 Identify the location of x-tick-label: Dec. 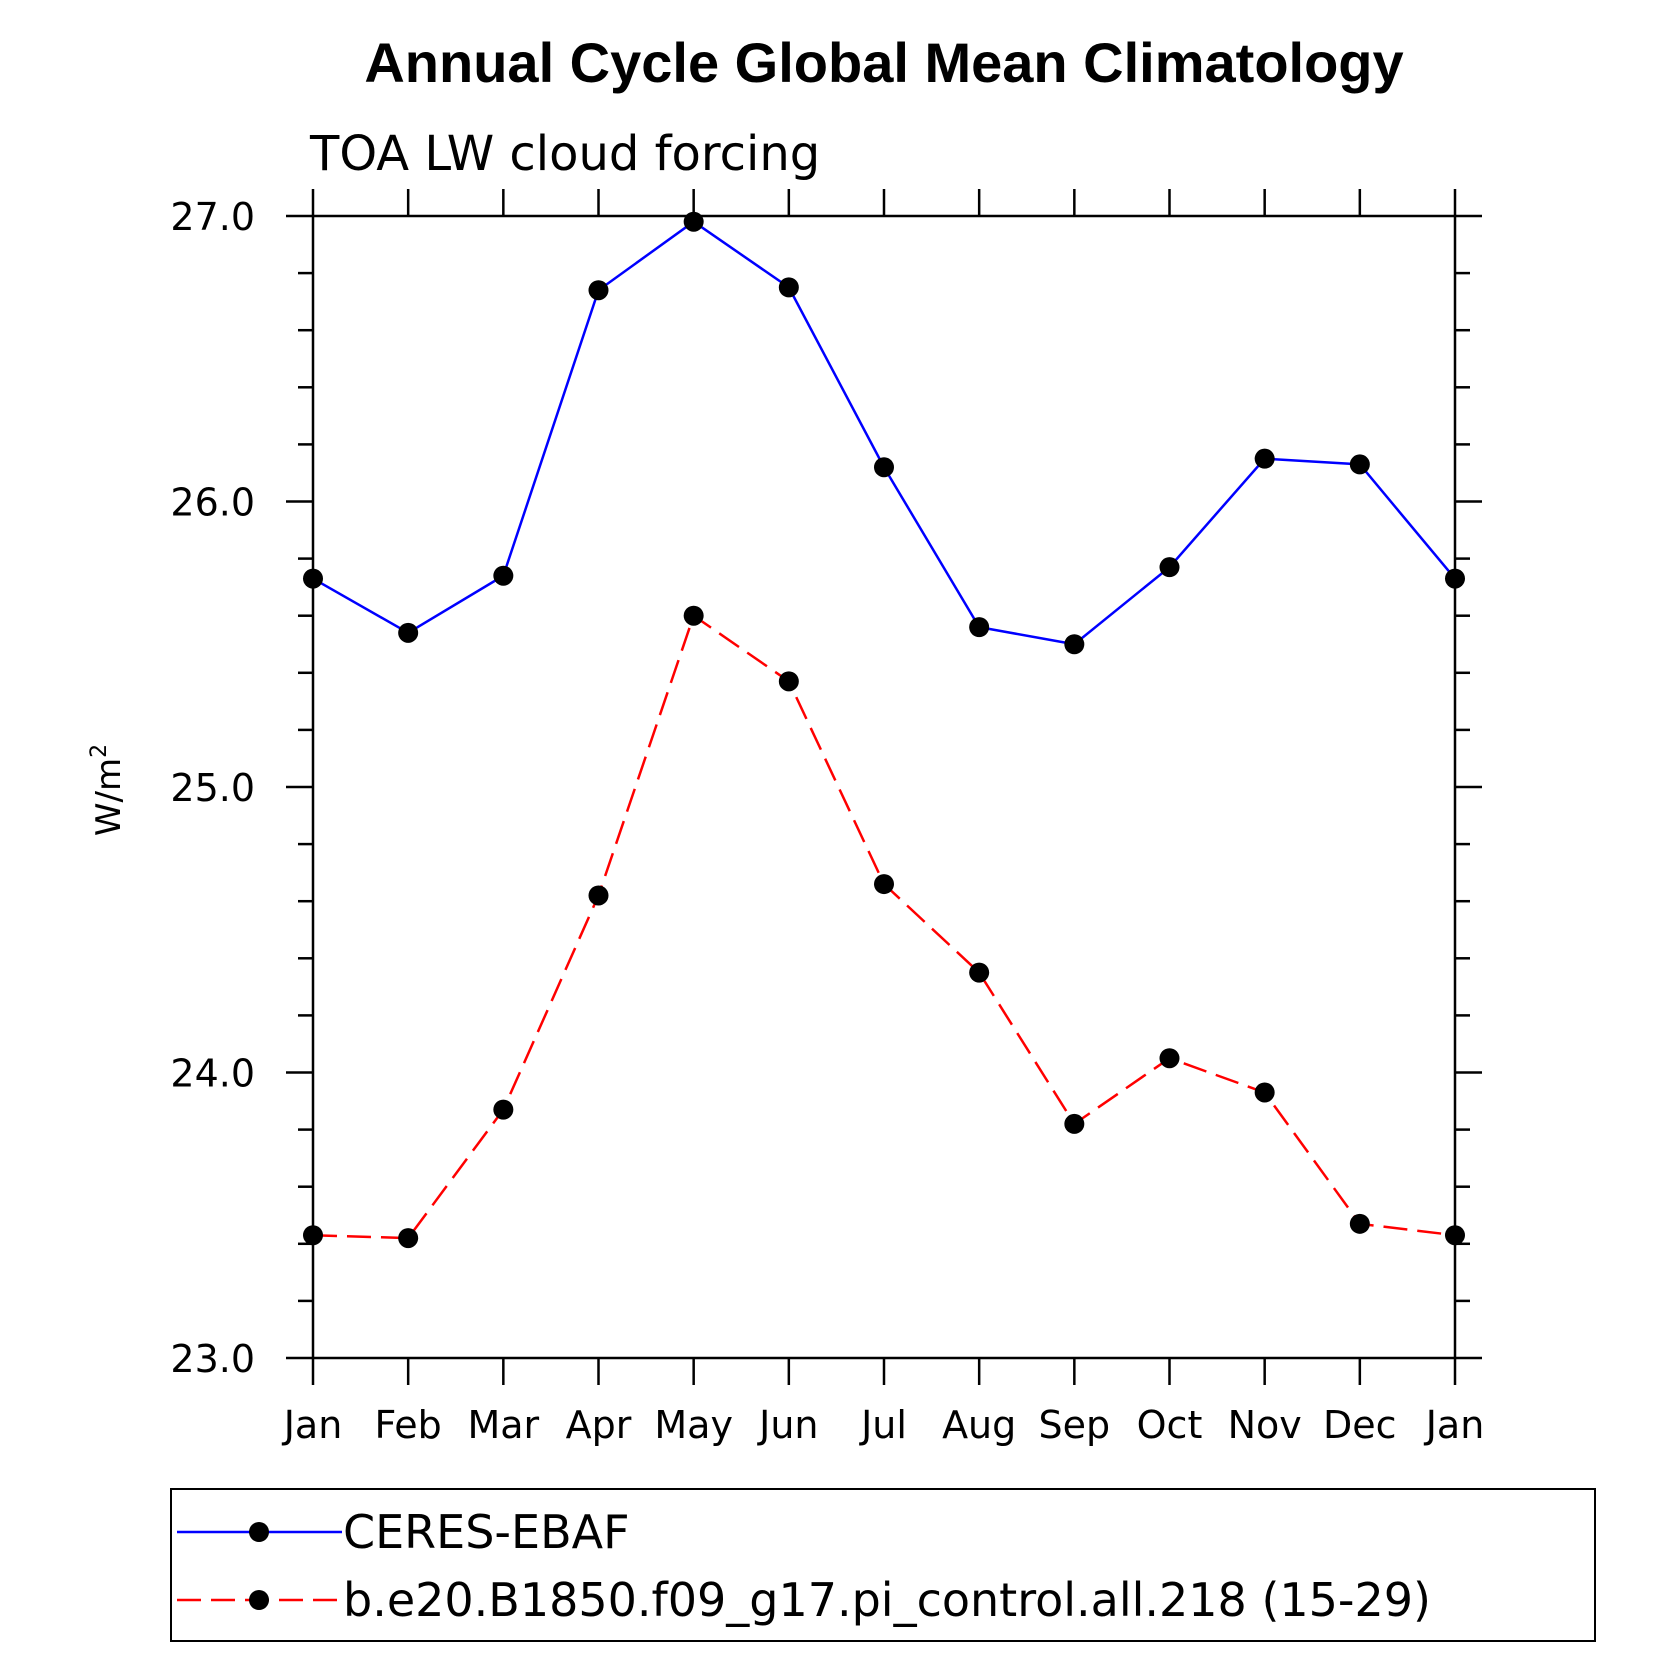
(1360, 1425).